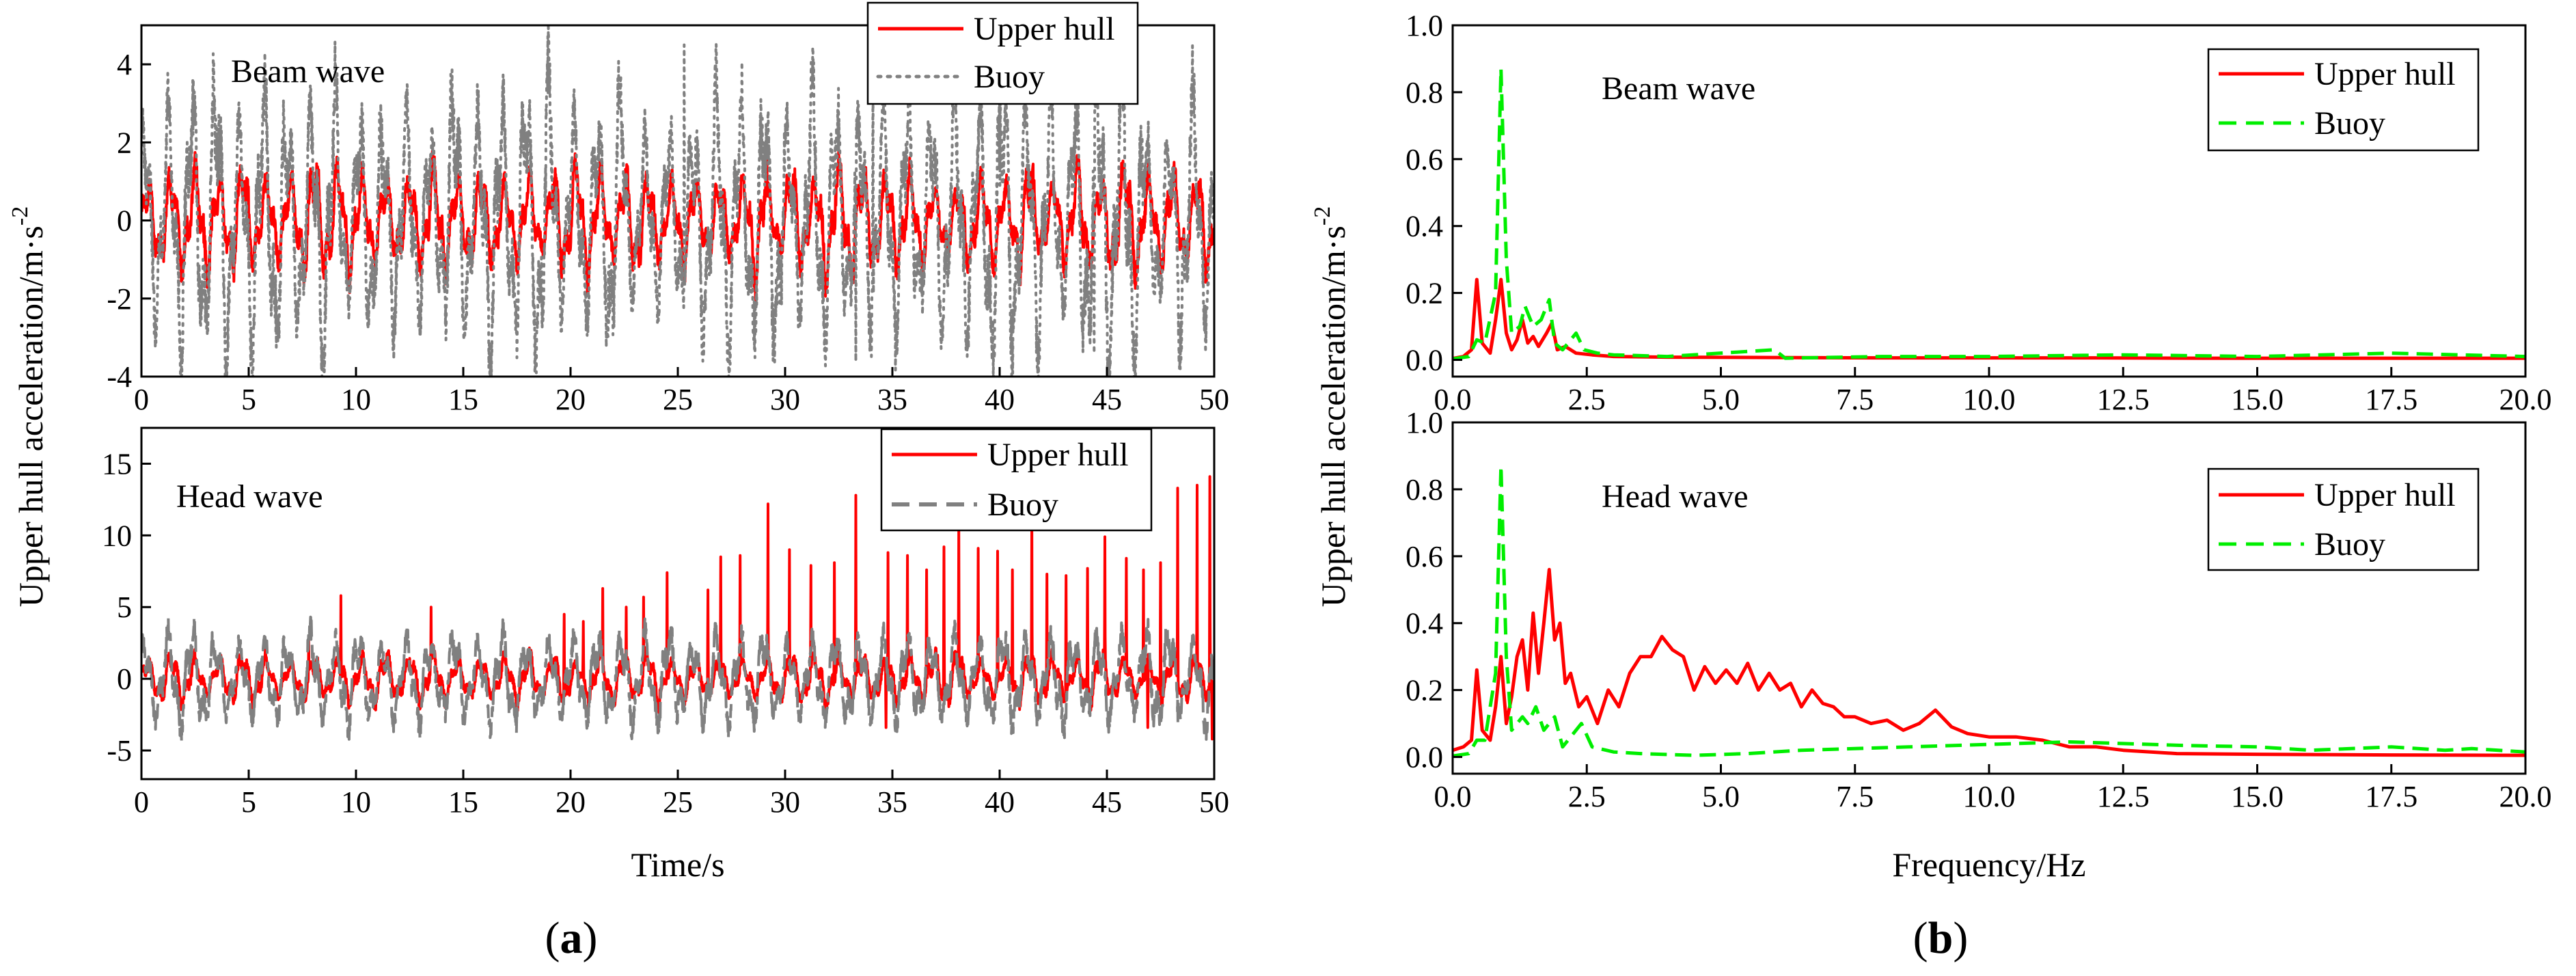 The height and width of the screenshot is (976, 2576). I want to click on x-tick-label: 17.5, so click(2391, 400).